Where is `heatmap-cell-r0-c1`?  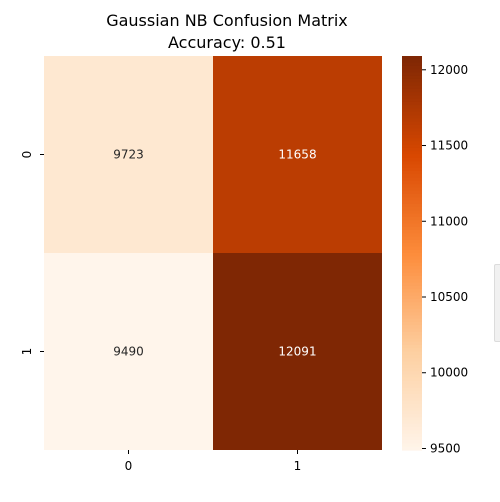
heatmap-cell-r0-c1 is located at coordinates (297, 154).